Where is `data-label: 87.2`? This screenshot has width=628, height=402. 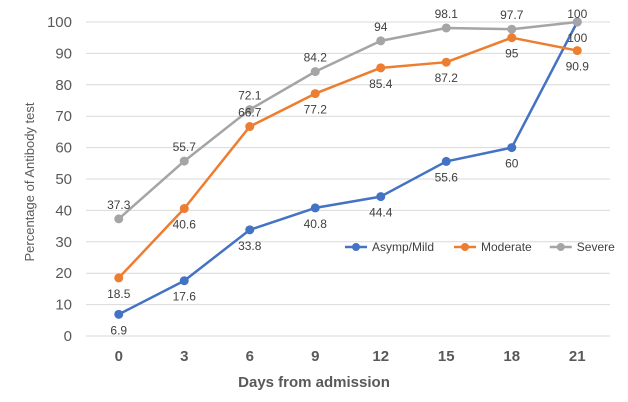 data-label: 87.2 is located at coordinates (447, 78).